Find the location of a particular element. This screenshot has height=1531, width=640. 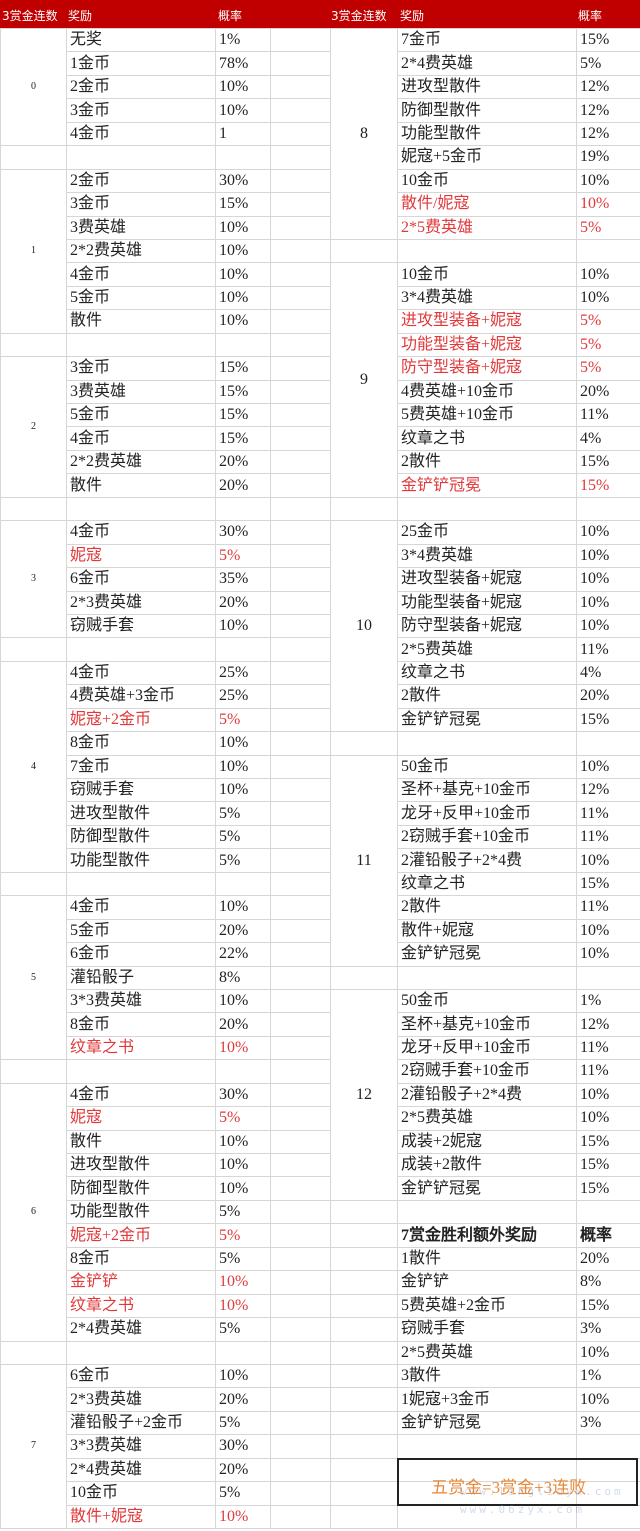

reward-cell: 7金币 is located at coordinates (487, 40).